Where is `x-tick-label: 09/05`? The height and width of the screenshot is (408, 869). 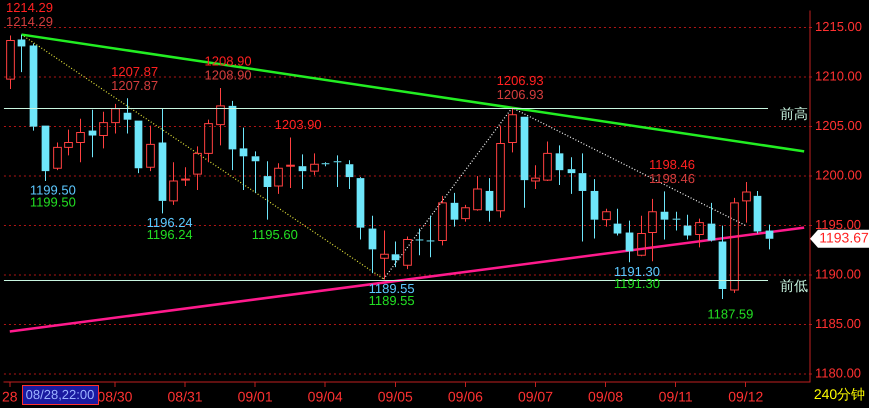 x-tick-label: 09/05 is located at coordinates (396, 396).